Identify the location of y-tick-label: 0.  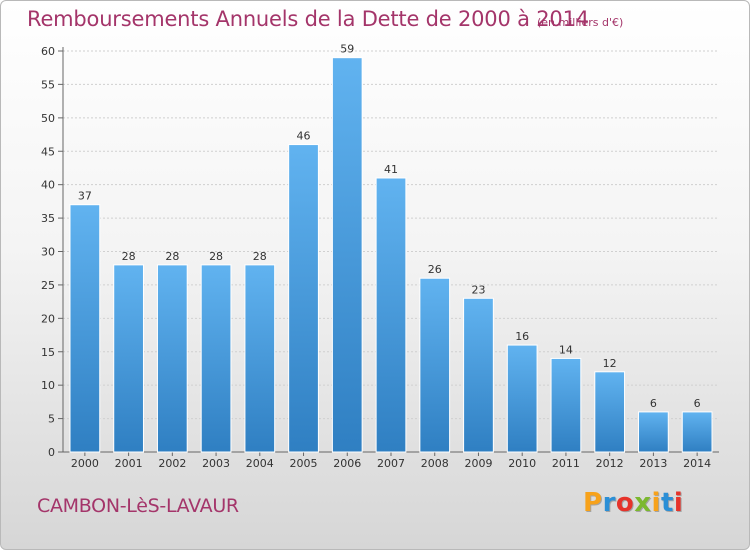
(51, 452).